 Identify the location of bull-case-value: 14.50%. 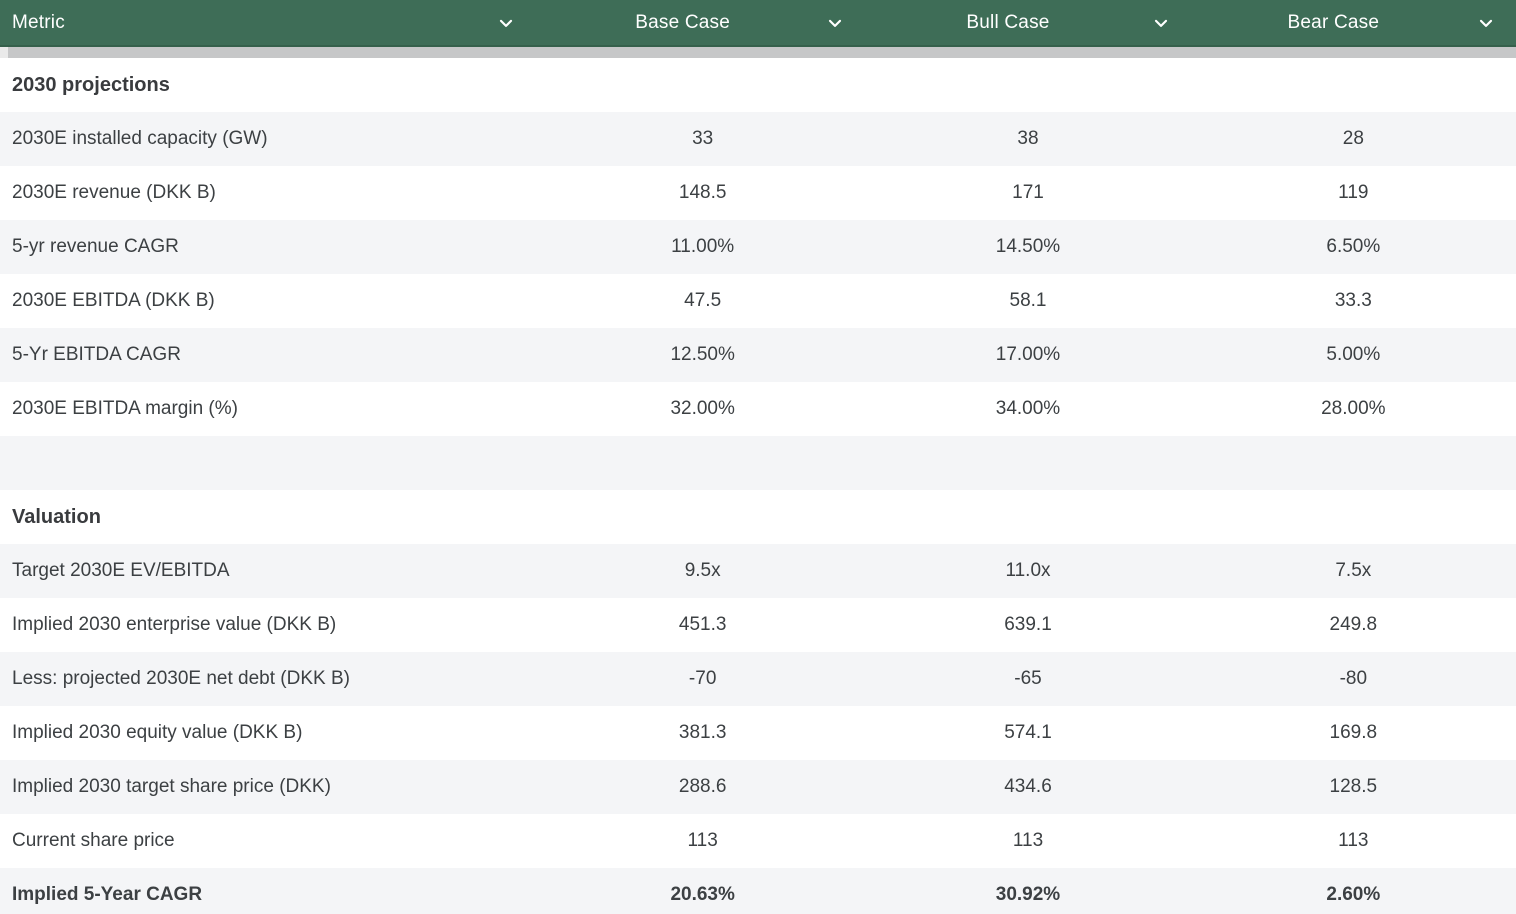
(1028, 246).